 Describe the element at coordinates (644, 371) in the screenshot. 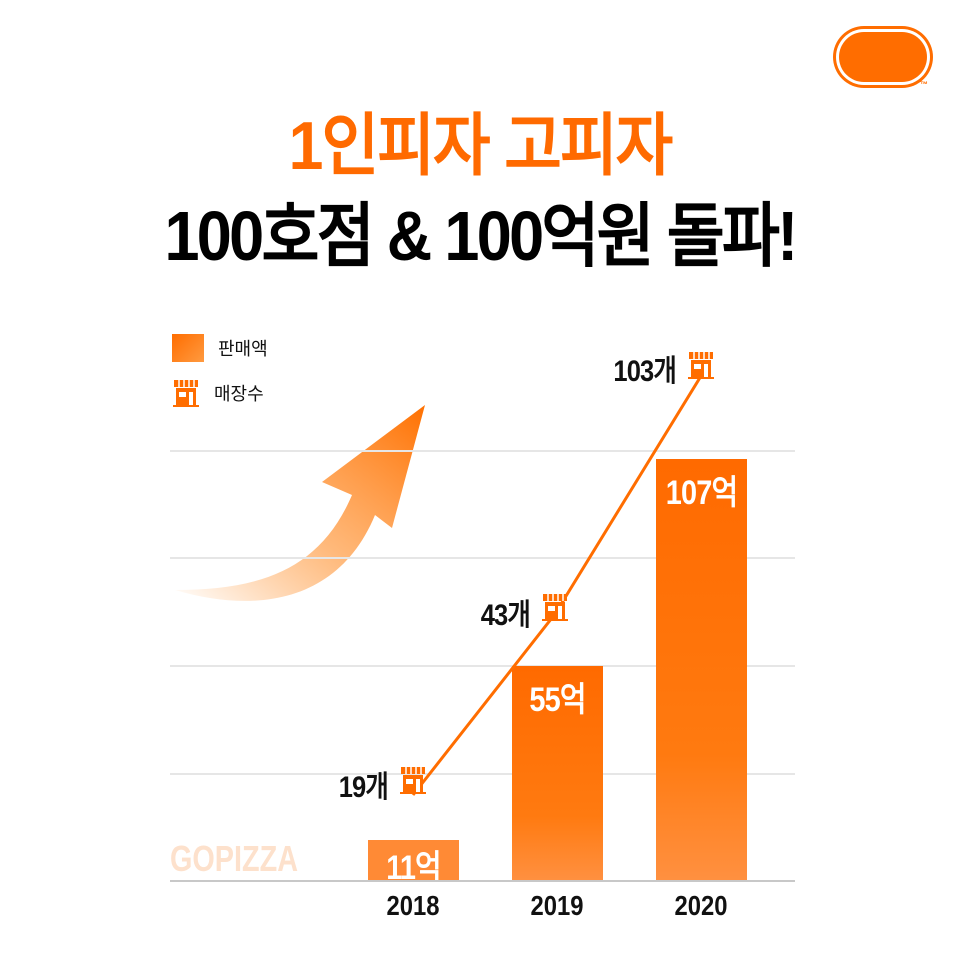

I see `store-label-2020: 103개` at that location.